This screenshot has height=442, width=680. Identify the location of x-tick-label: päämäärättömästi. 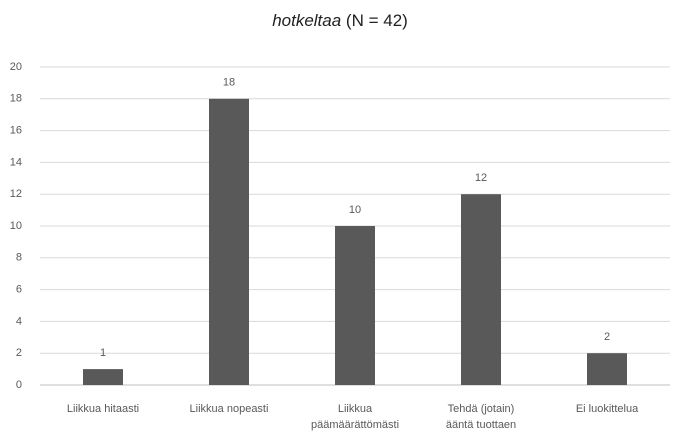
(355, 425).